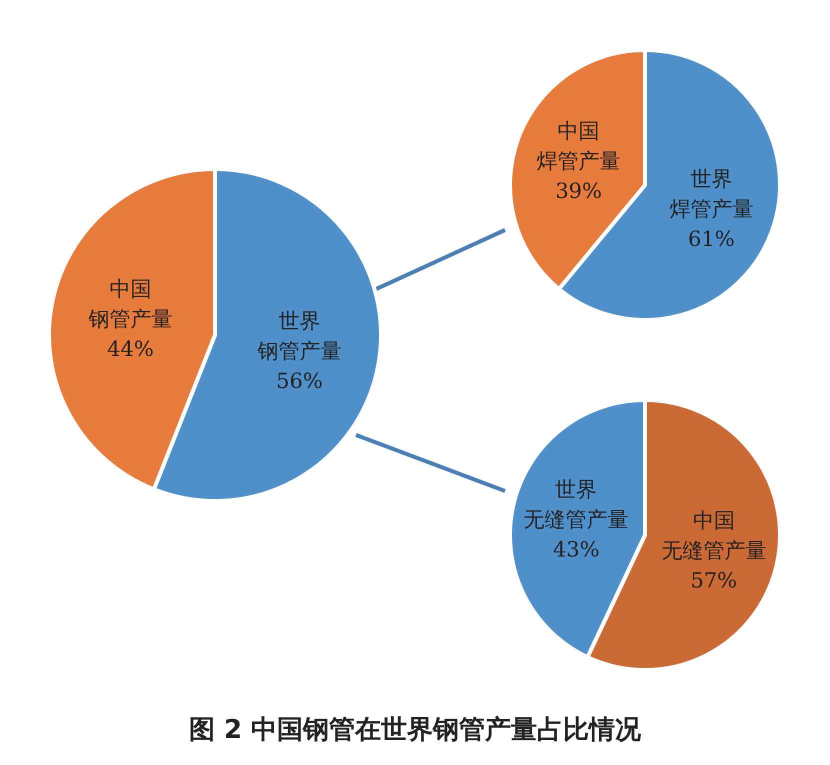  Describe the element at coordinates (299, 381) in the screenshot. I see `data-label: 56%` at that location.